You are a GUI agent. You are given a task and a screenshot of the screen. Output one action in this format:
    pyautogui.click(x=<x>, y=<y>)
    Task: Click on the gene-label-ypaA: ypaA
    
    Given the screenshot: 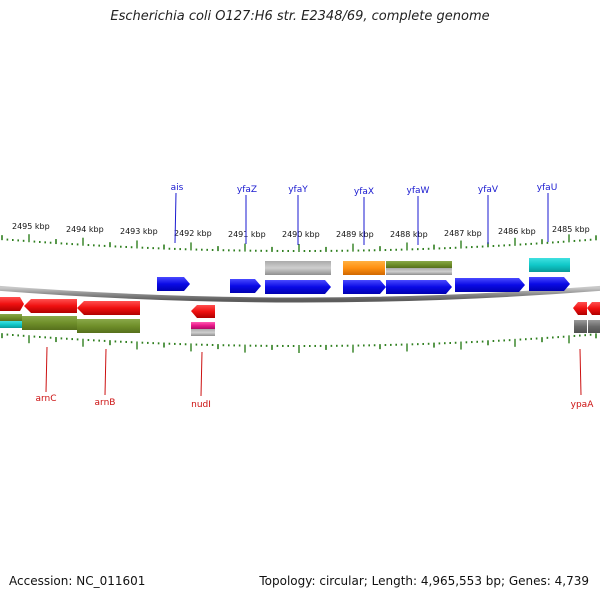 What is the action you would take?
    pyautogui.click(x=583, y=405)
    